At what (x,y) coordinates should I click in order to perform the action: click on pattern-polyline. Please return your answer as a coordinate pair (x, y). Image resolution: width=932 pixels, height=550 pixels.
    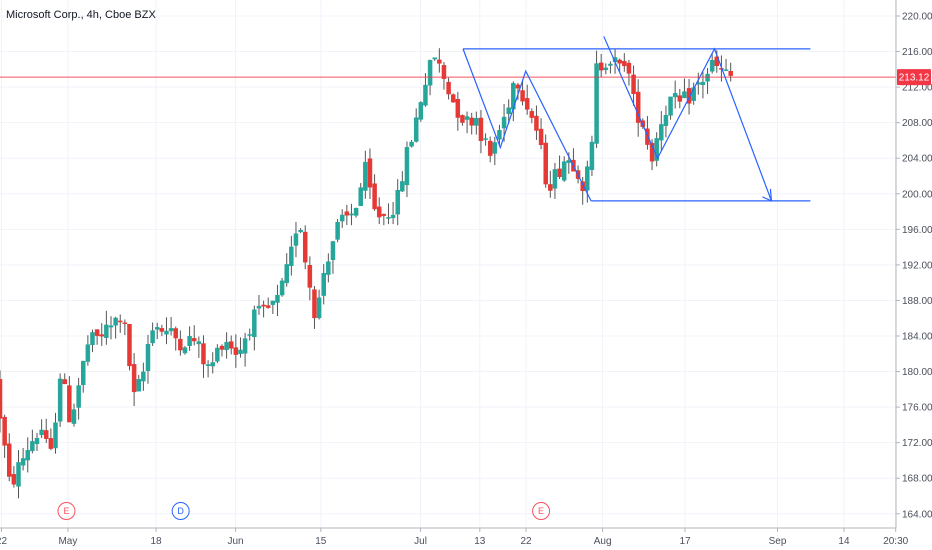
    Looking at the image, I should click on (687, 119).